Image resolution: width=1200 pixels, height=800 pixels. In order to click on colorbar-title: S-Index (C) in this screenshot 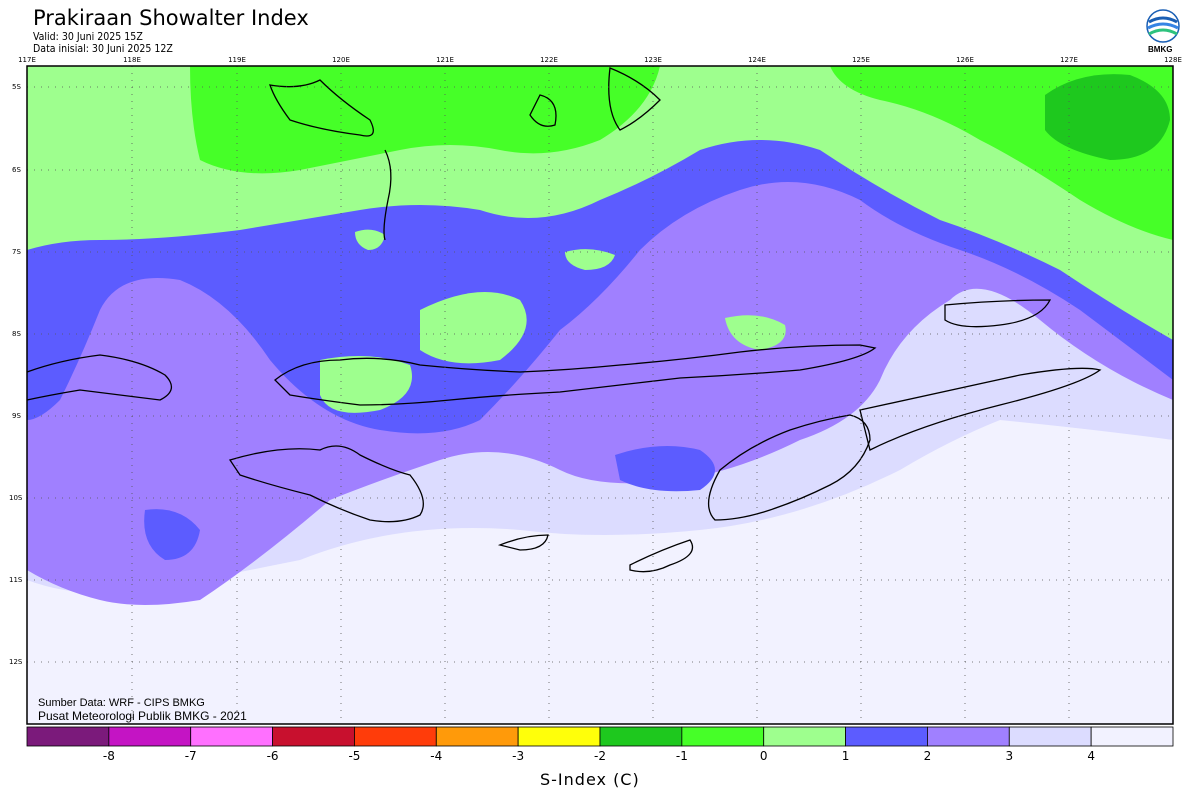, I will do `click(590, 779)`.